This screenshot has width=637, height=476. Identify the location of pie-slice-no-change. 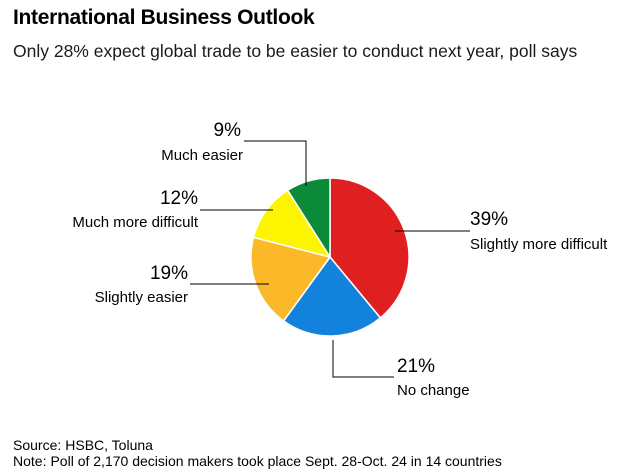
(332, 296).